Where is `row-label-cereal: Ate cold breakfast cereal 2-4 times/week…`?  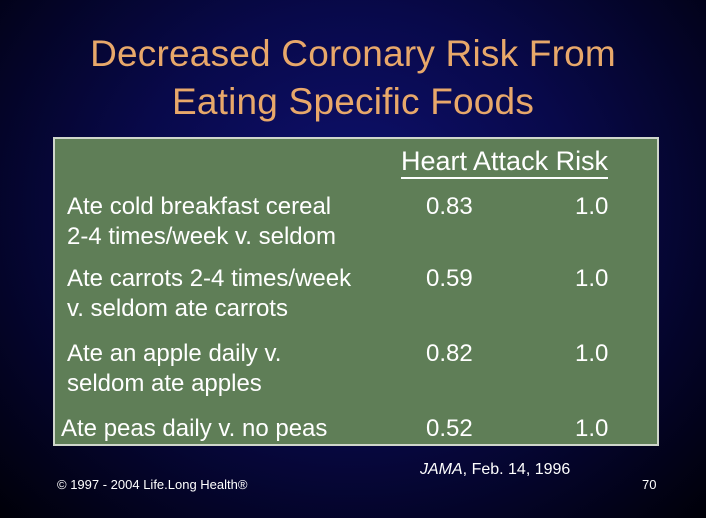
row-label-cereal: Ate cold breakfast cereal 2-4 times/week… is located at coordinates (201, 222).